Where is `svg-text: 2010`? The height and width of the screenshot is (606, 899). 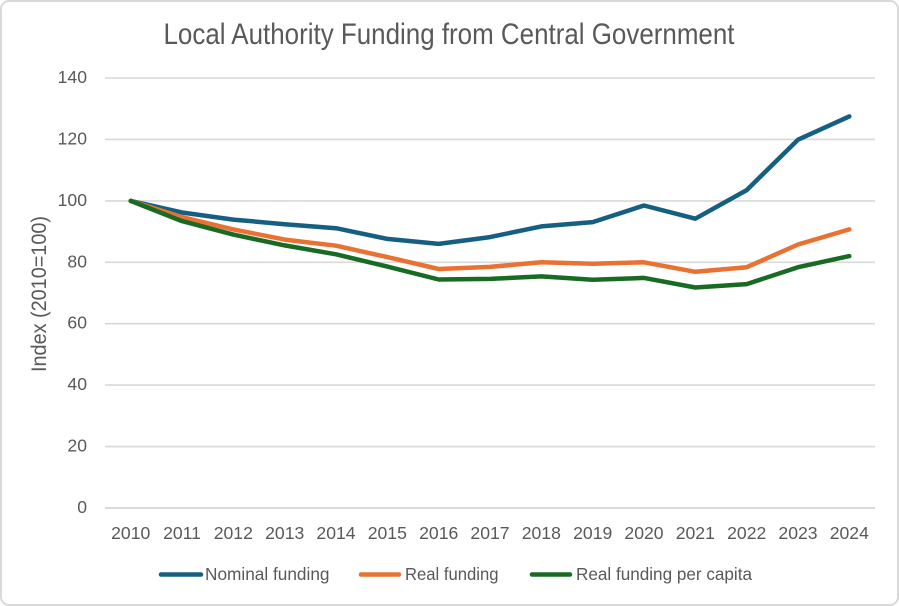
svg-text: 2010 is located at coordinates (130, 533).